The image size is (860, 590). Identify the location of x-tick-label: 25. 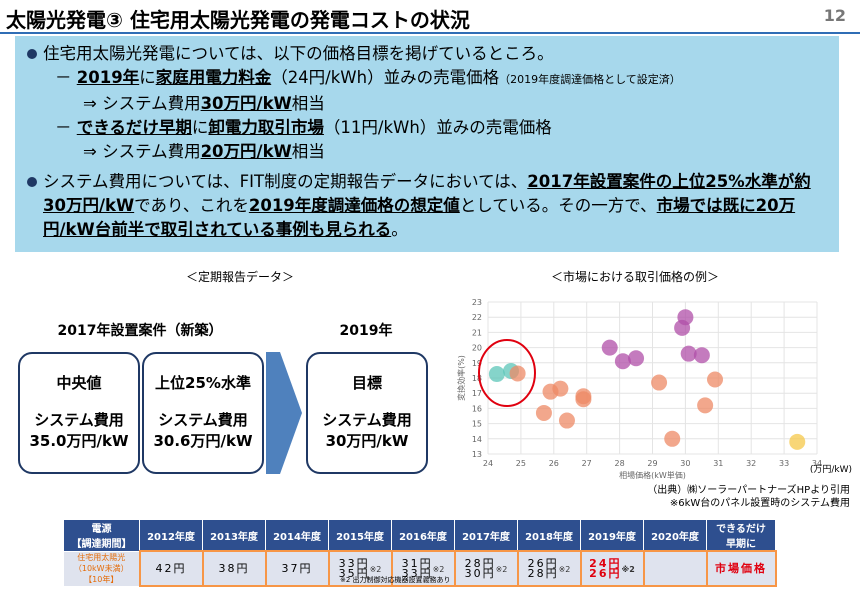
(521, 463).